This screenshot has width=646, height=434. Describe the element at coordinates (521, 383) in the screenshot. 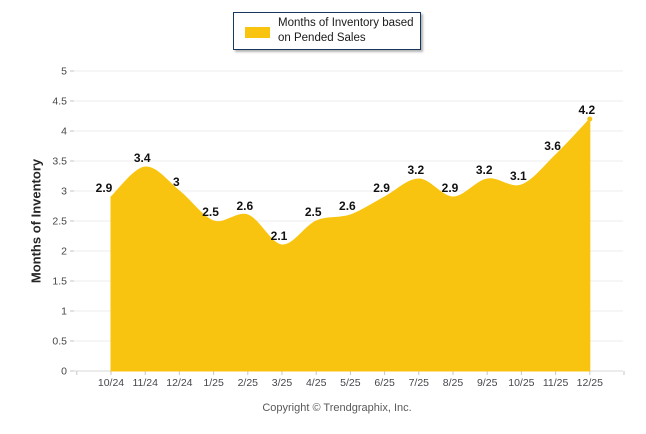

I see `x-axis-label: 10/25` at that location.